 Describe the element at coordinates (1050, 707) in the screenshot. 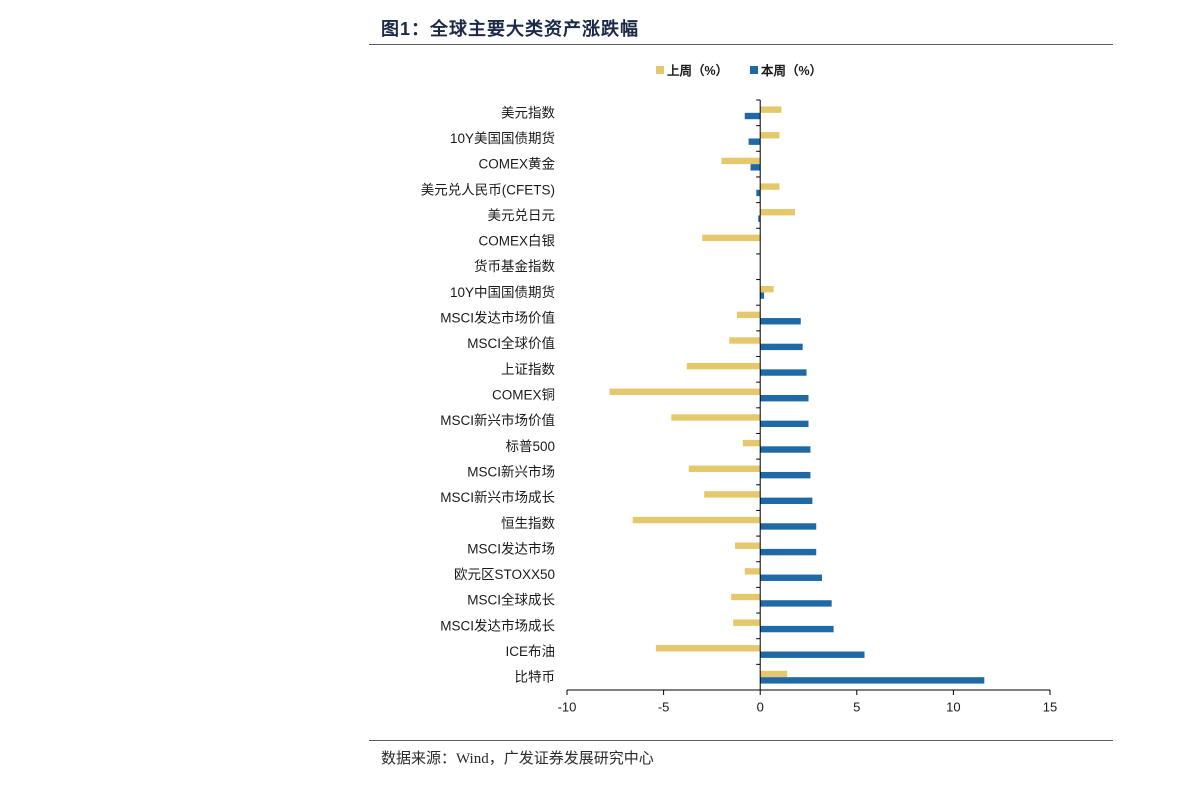

I see `x-tick-label-5: 15` at that location.